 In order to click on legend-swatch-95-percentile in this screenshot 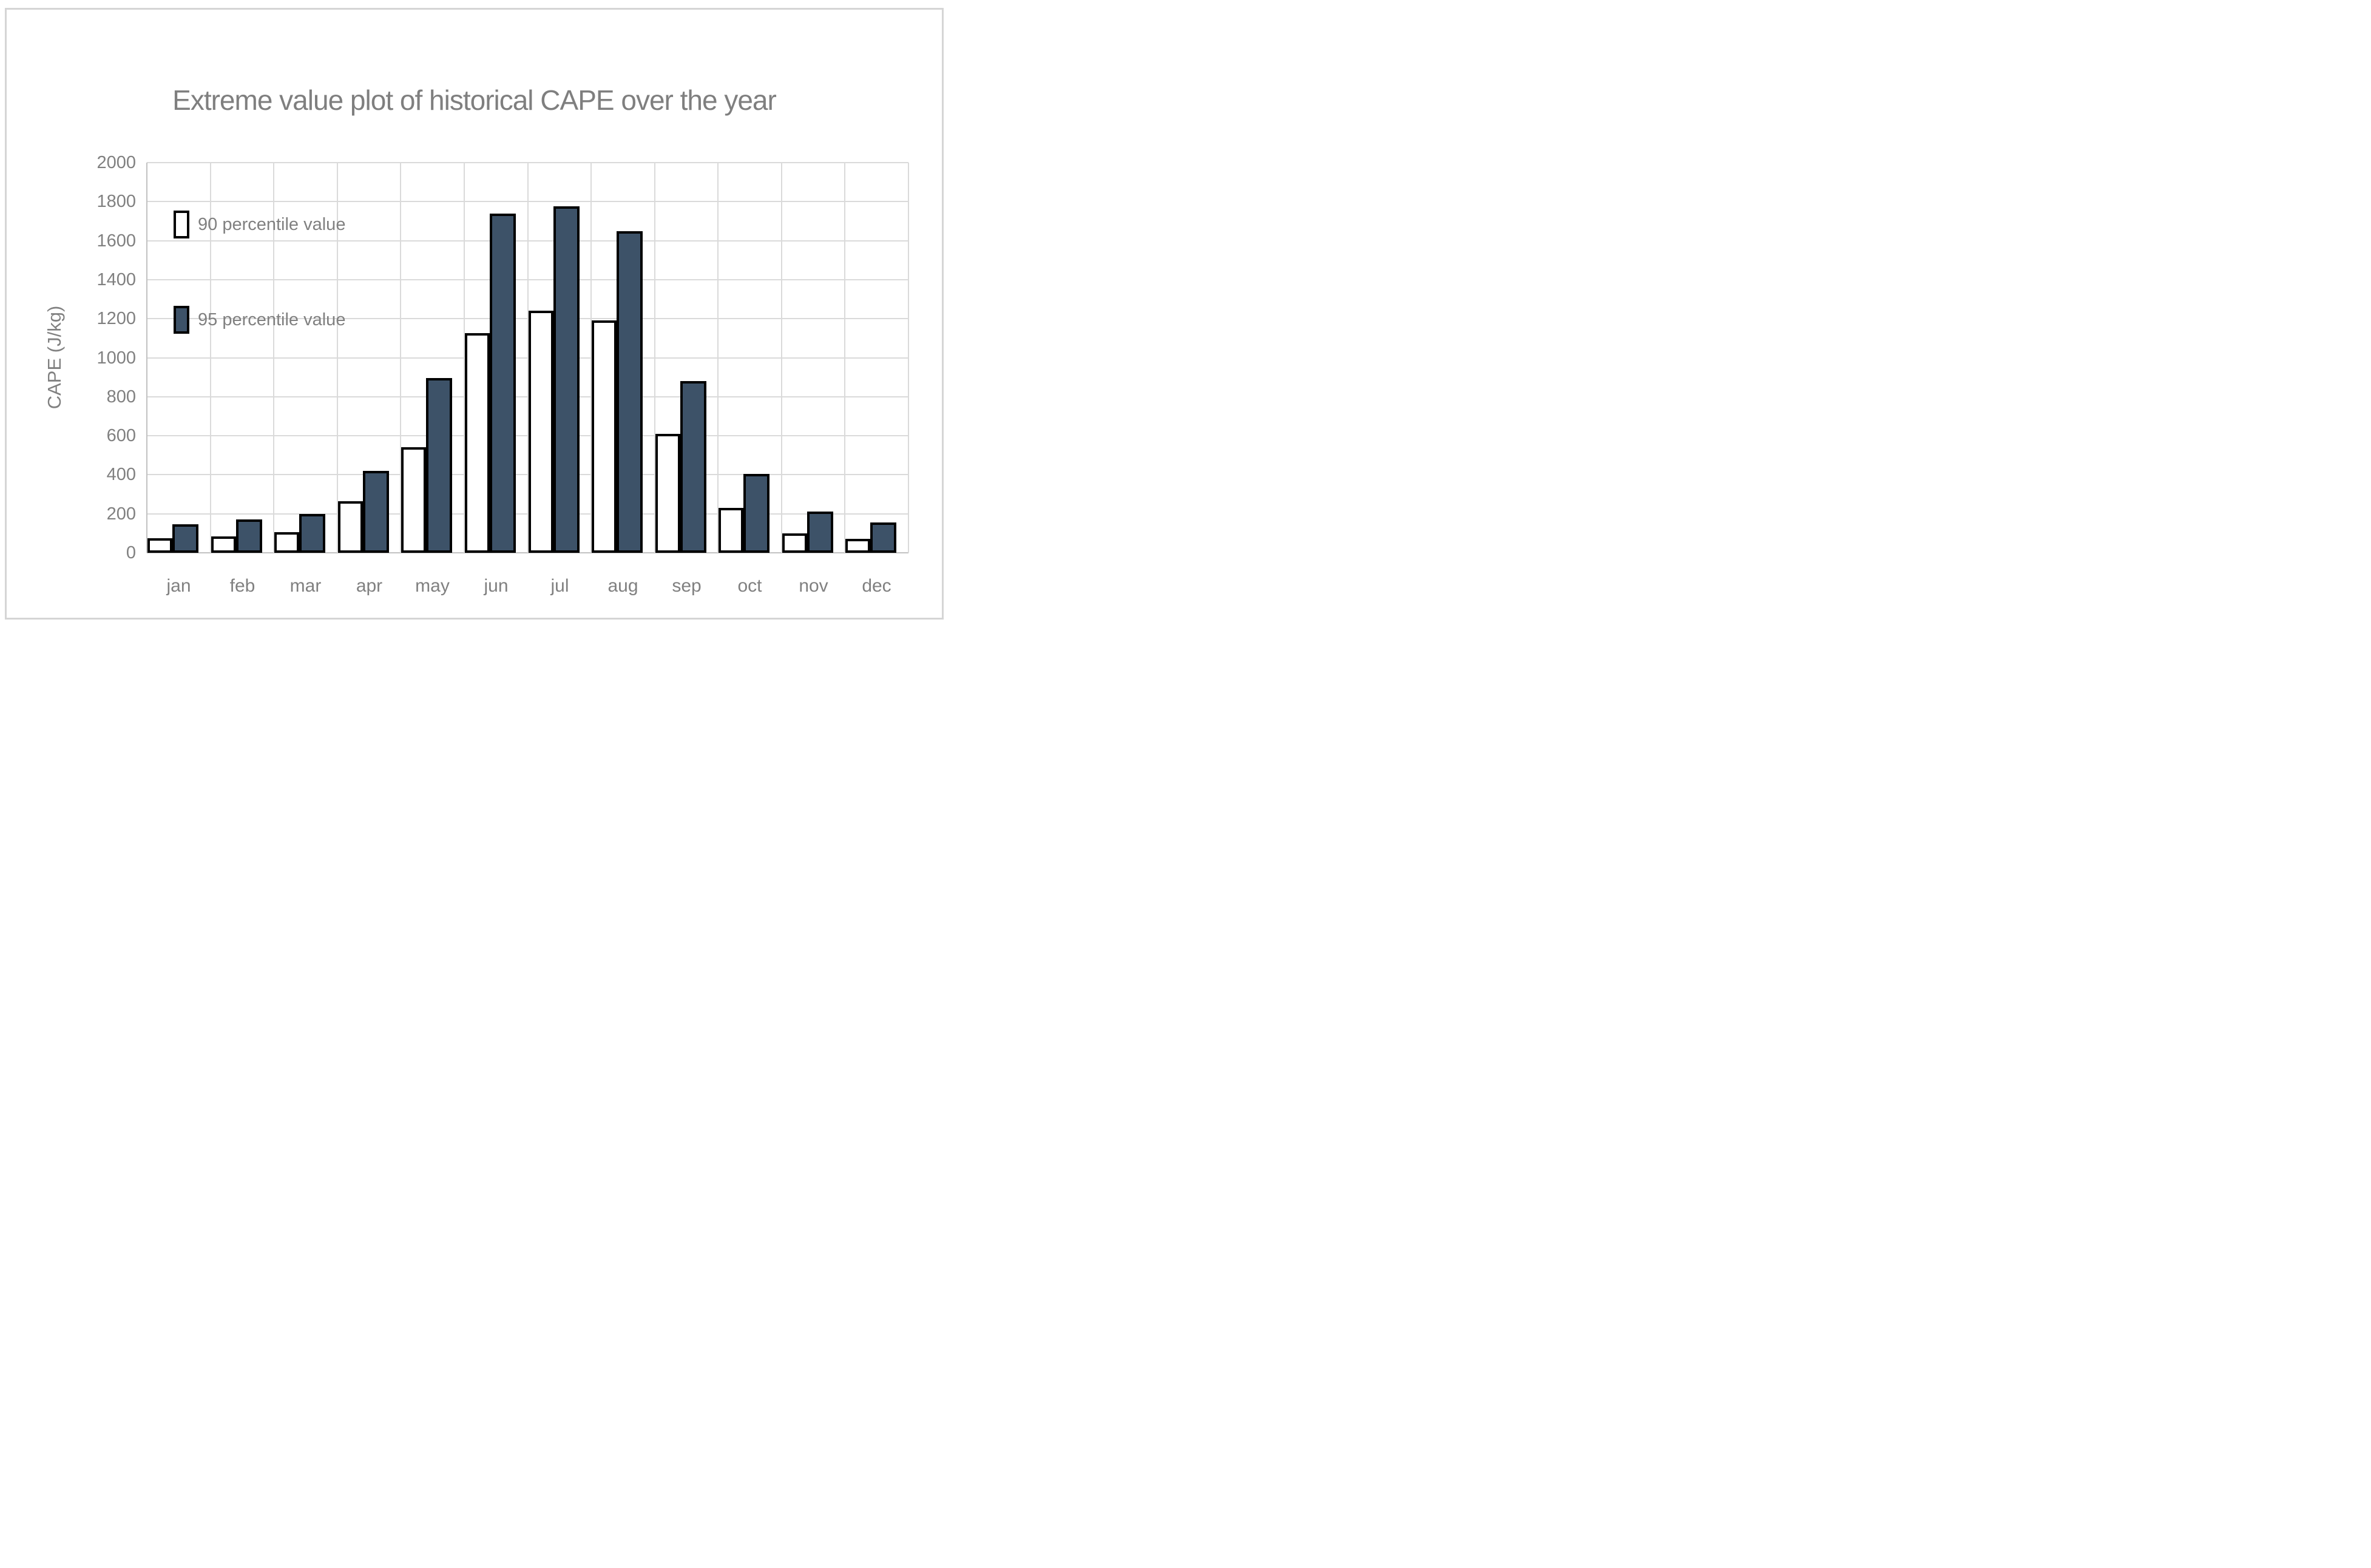, I will do `click(181, 320)`.